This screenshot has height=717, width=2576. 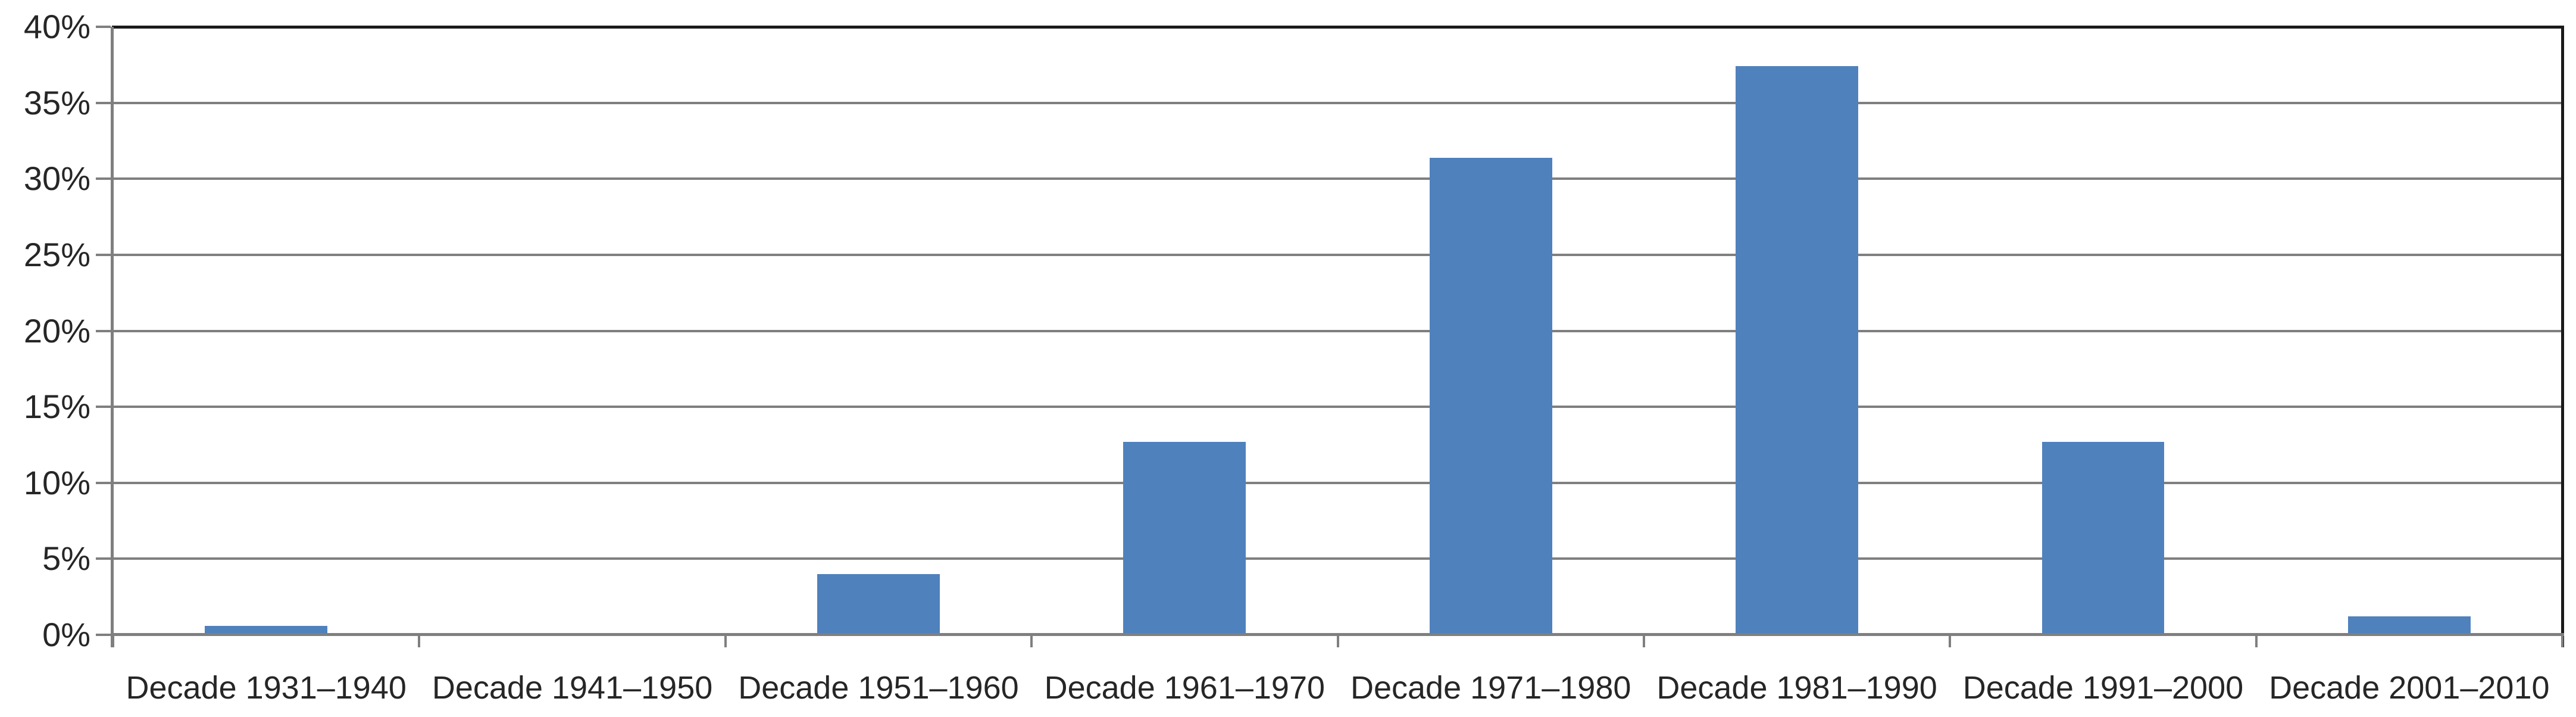 I want to click on x-tick-label: Decade 1961–1970, so click(x=1184, y=688).